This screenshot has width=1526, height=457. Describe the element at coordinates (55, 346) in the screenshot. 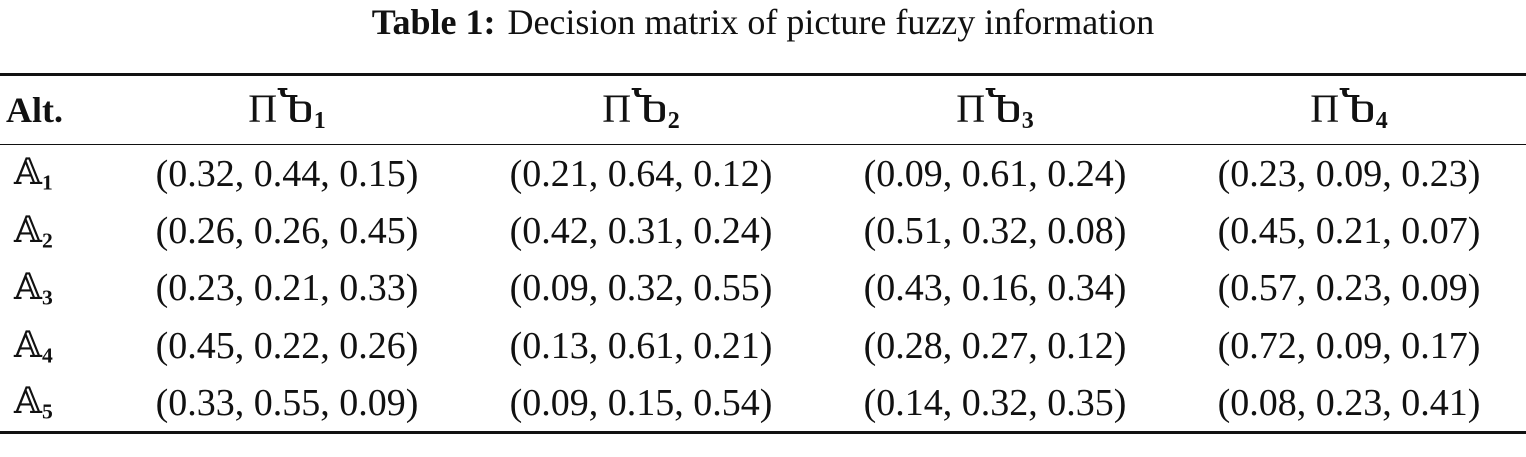

I see `alternative-cell: 𝔸4` at that location.